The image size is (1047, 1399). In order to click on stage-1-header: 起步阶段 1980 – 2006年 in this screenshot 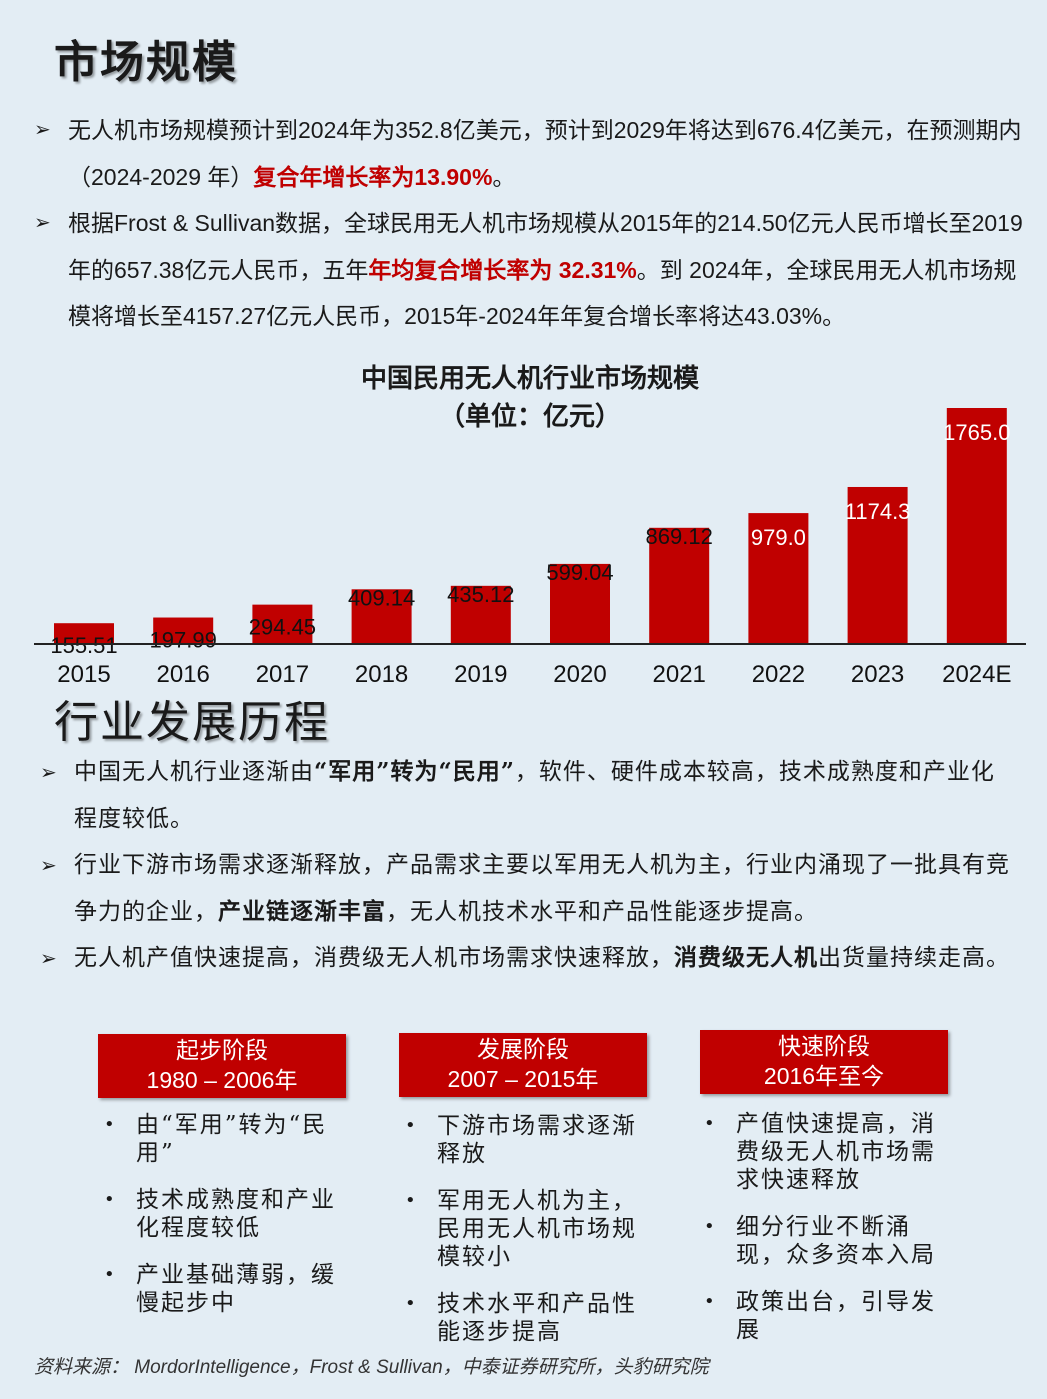, I will do `click(222, 1066)`.